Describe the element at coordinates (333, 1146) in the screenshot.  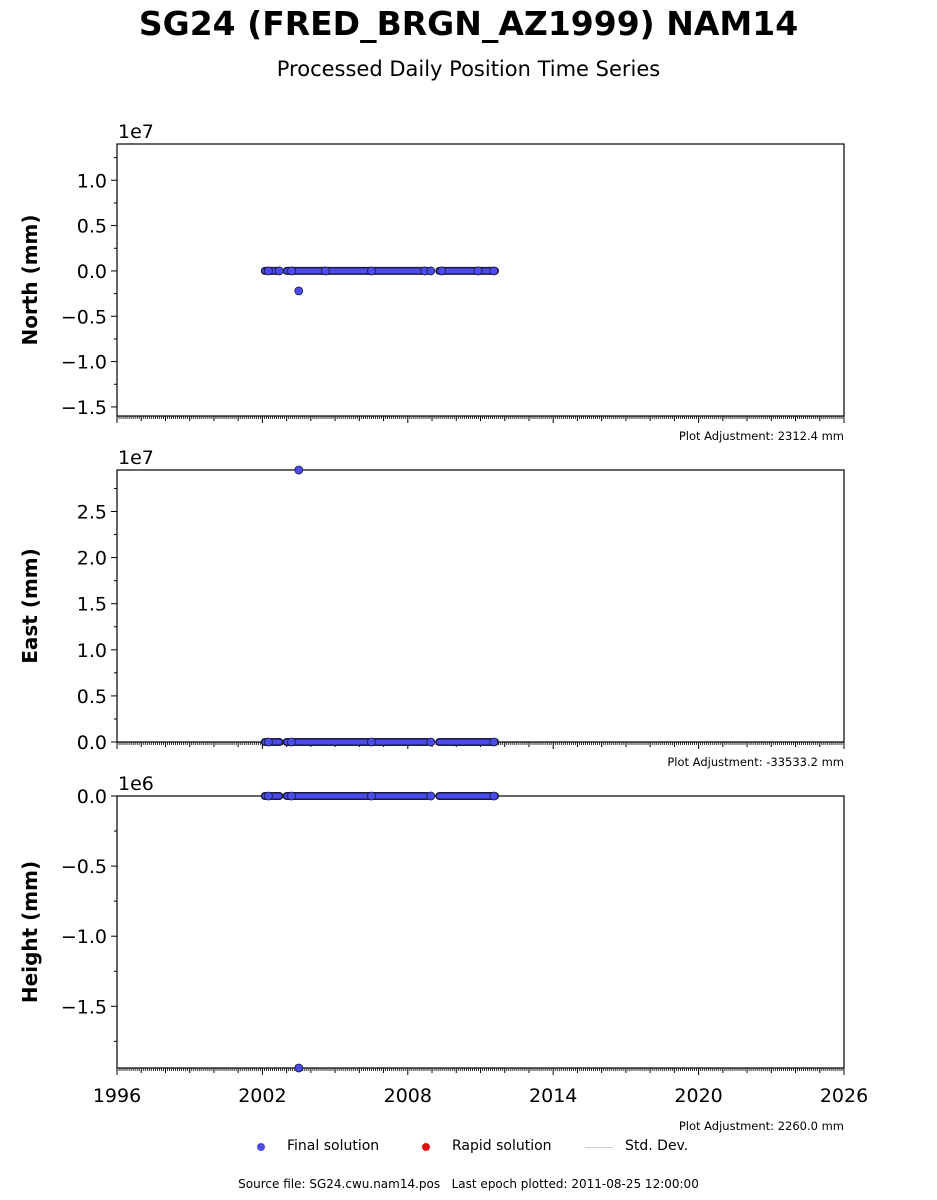
I see `legend-label-final: Final solution` at that location.